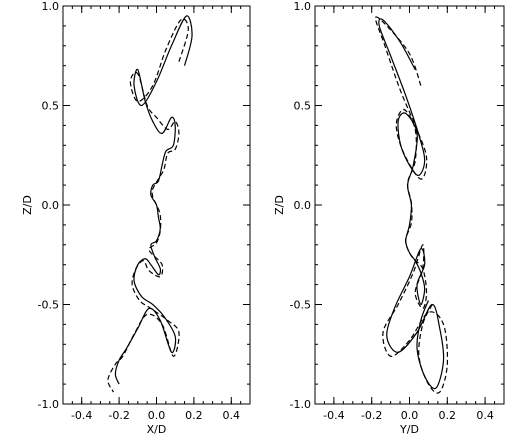 Image resolution: width=520 pixels, height=440 pixels. Describe the element at coordinates (153, 200) in the screenshot. I see `solid-trajectory-line` at that location.